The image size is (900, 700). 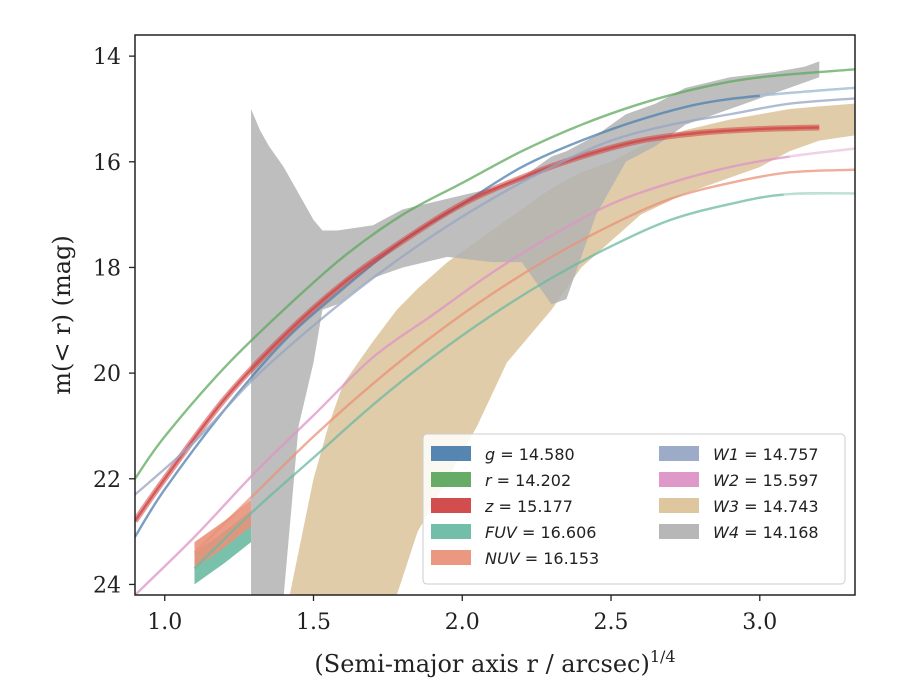 What do you see at coordinates (313, 622) in the screenshot?
I see `x-tick-label: 1.5` at bounding box center [313, 622].